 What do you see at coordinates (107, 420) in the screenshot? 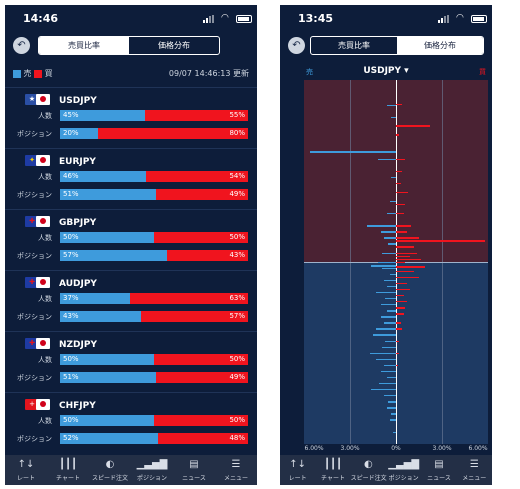
I see `people-sell-segment: 50%` at bounding box center [107, 420].